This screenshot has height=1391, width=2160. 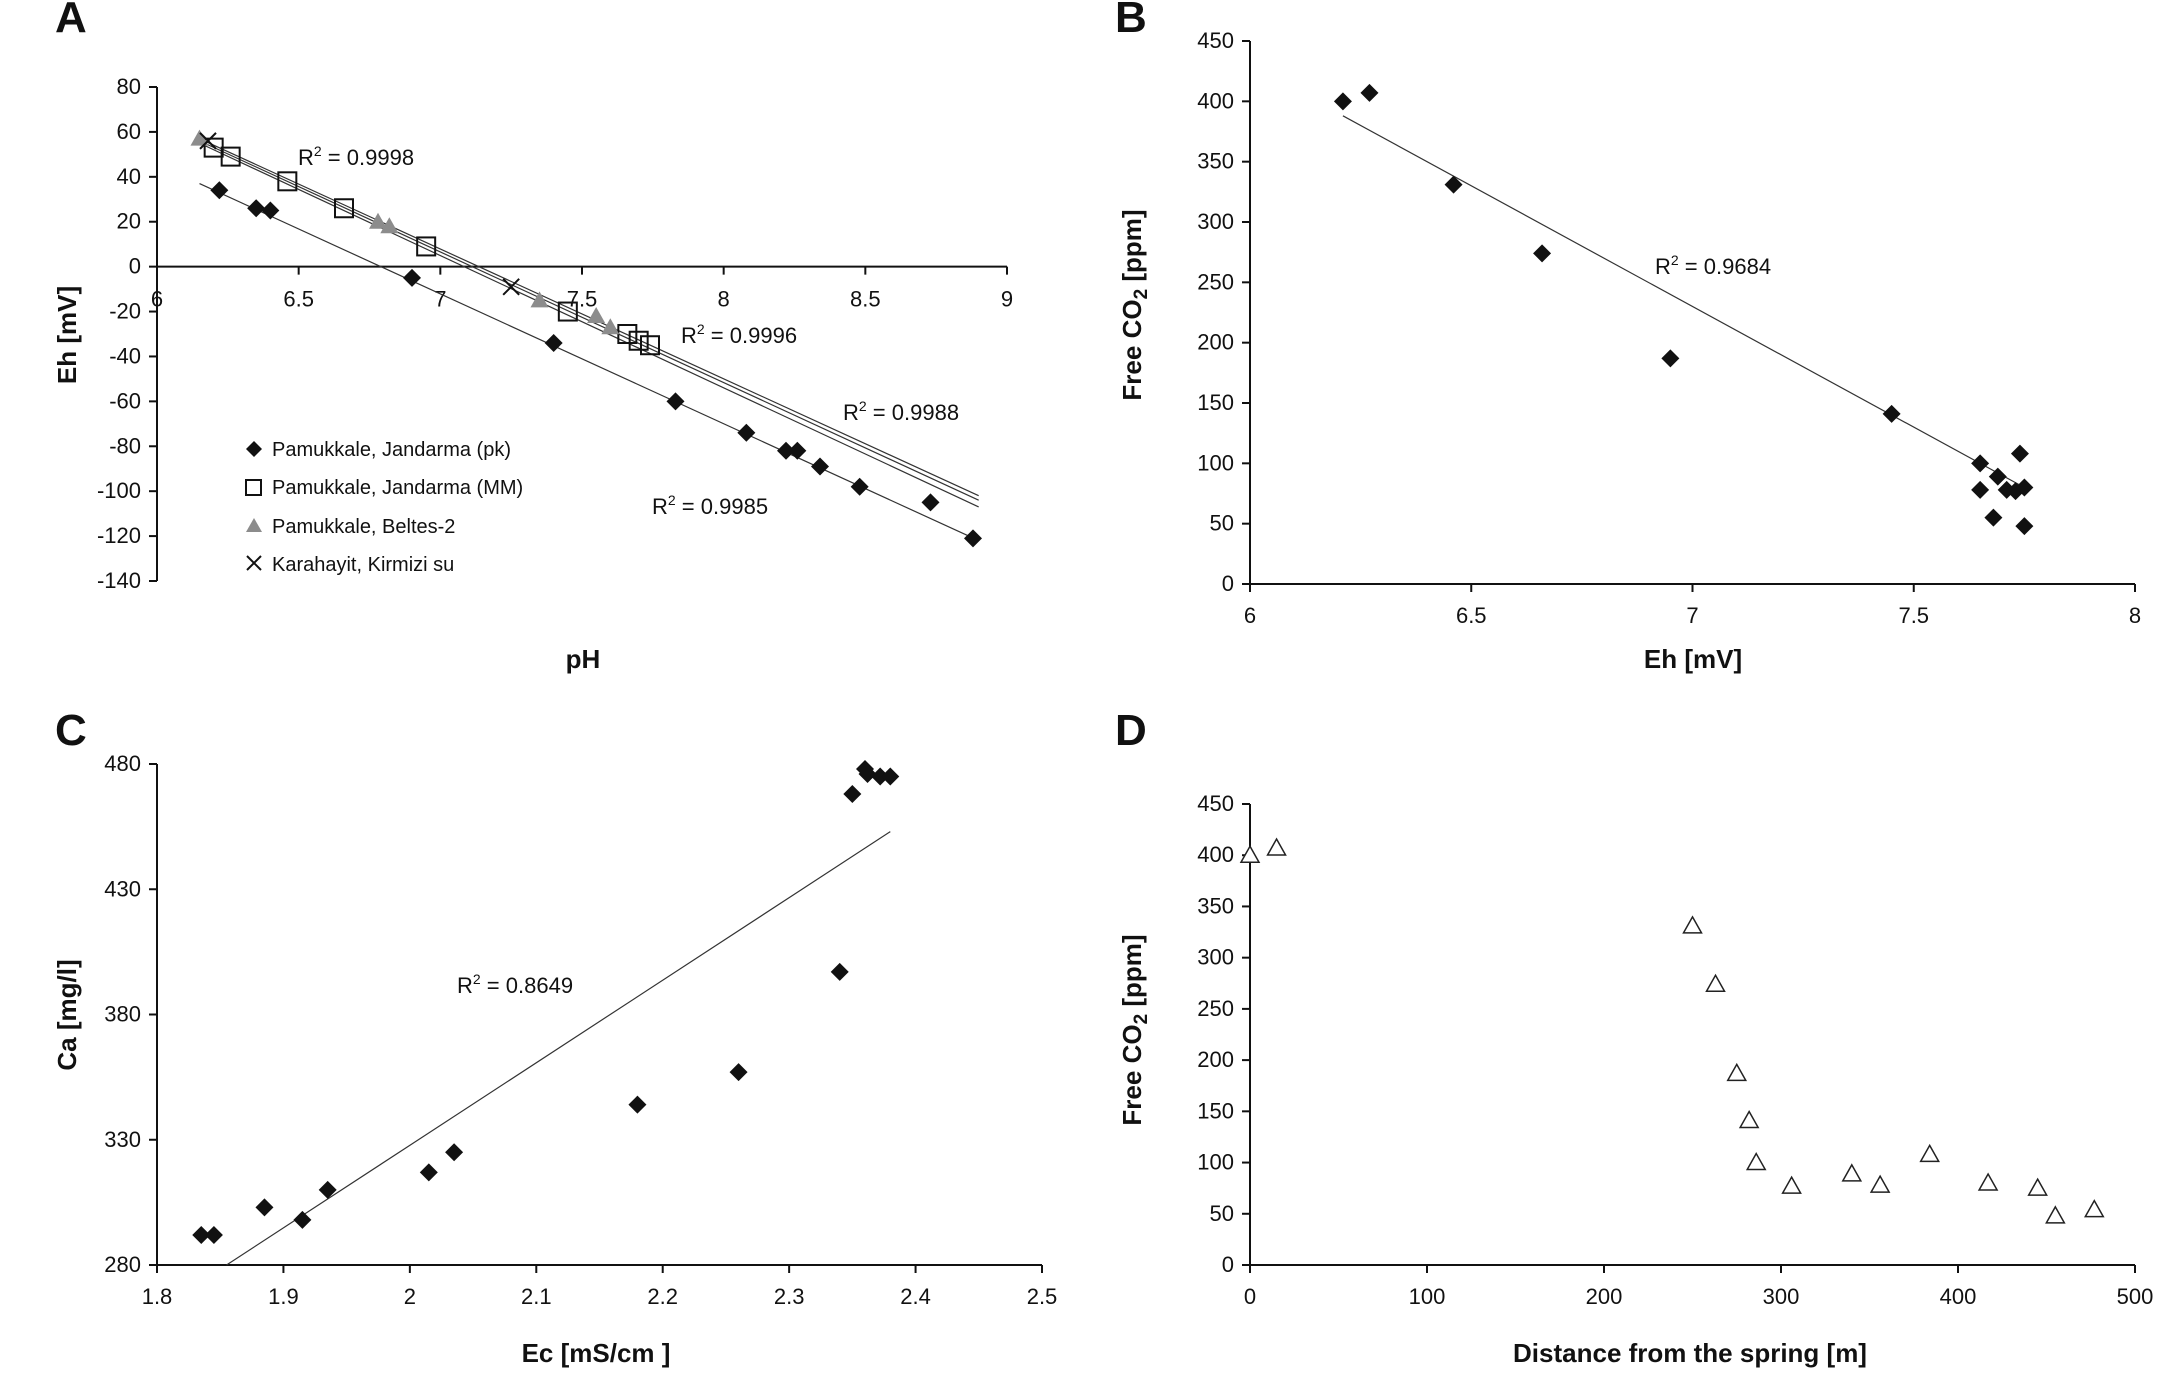 What do you see at coordinates (1131, 21) in the screenshot?
I see `panel-letter-b: B` at bounding box center [1131, 21].